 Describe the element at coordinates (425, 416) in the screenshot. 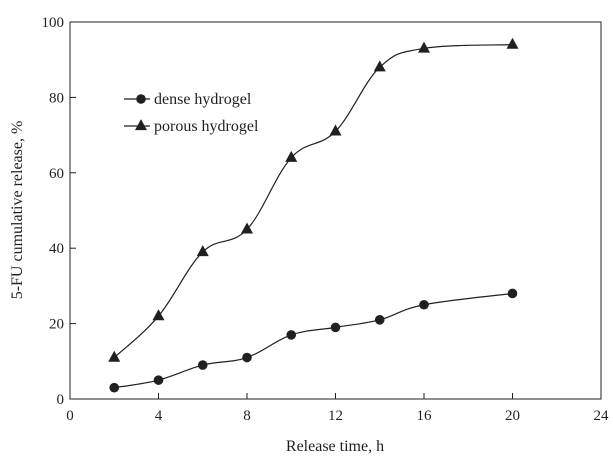

I see `x-tick-label: 16` at that location.